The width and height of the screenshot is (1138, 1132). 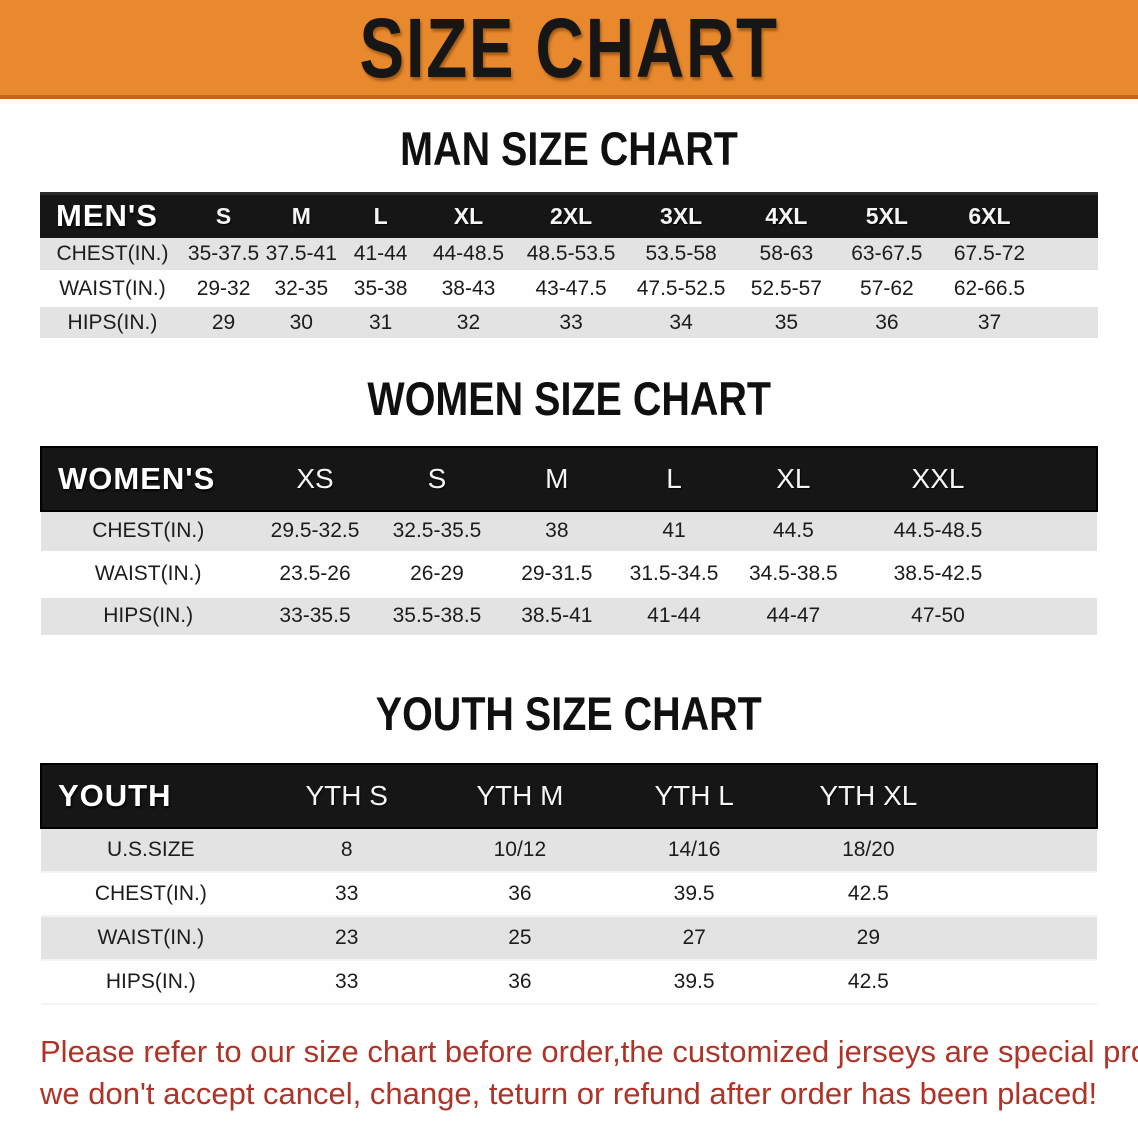 I want to click on measurement-row: HIPS(IN.) 29 30 31 32 33 34 35 36 37, so click(x=569, y=322).